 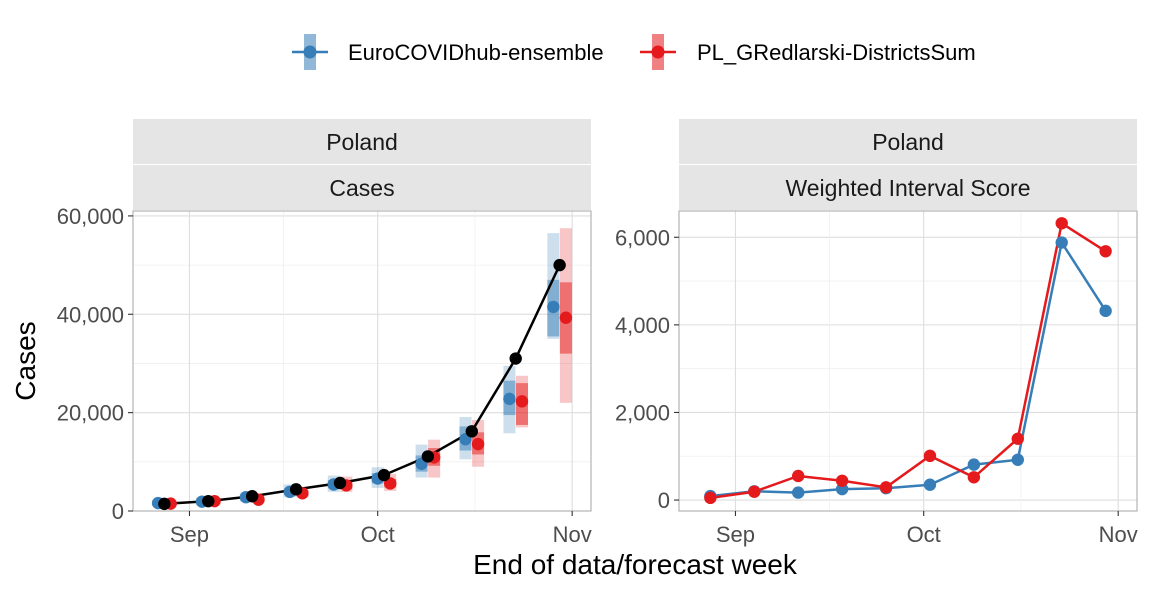 I want to click on strip-top-wis, so click(x=908, y=141).